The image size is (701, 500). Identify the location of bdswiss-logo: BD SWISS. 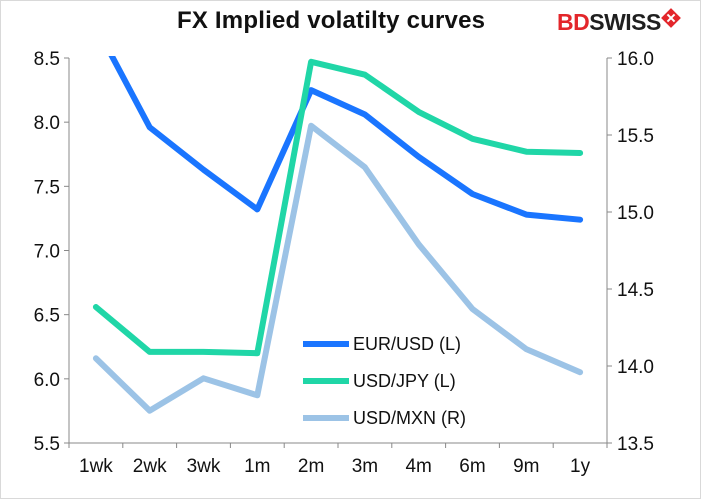
(619, 21).